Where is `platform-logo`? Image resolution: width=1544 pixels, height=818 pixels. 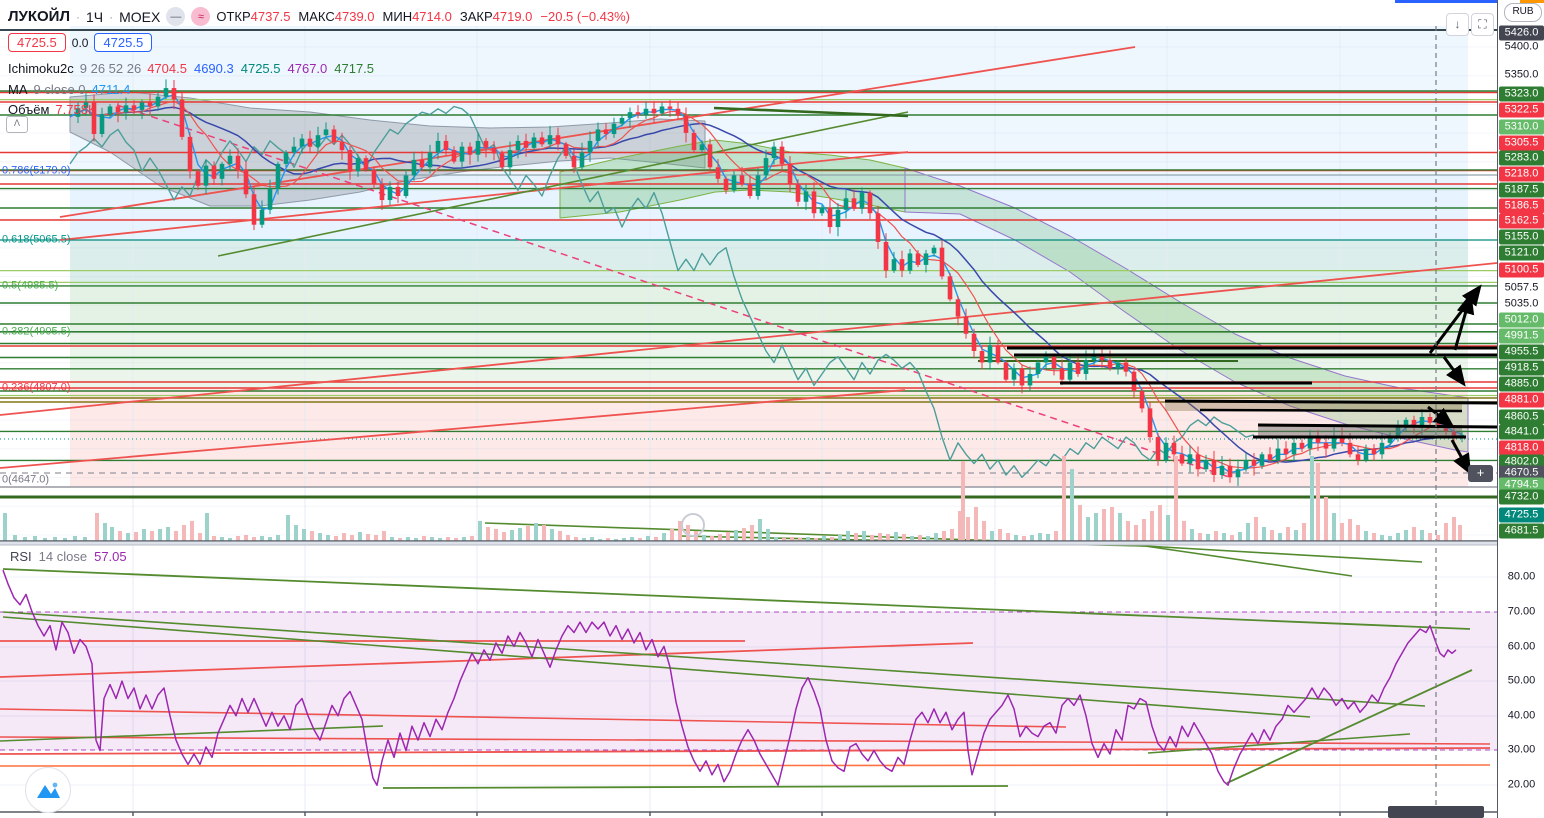 platform-logo is located at coordinates (48, 790).